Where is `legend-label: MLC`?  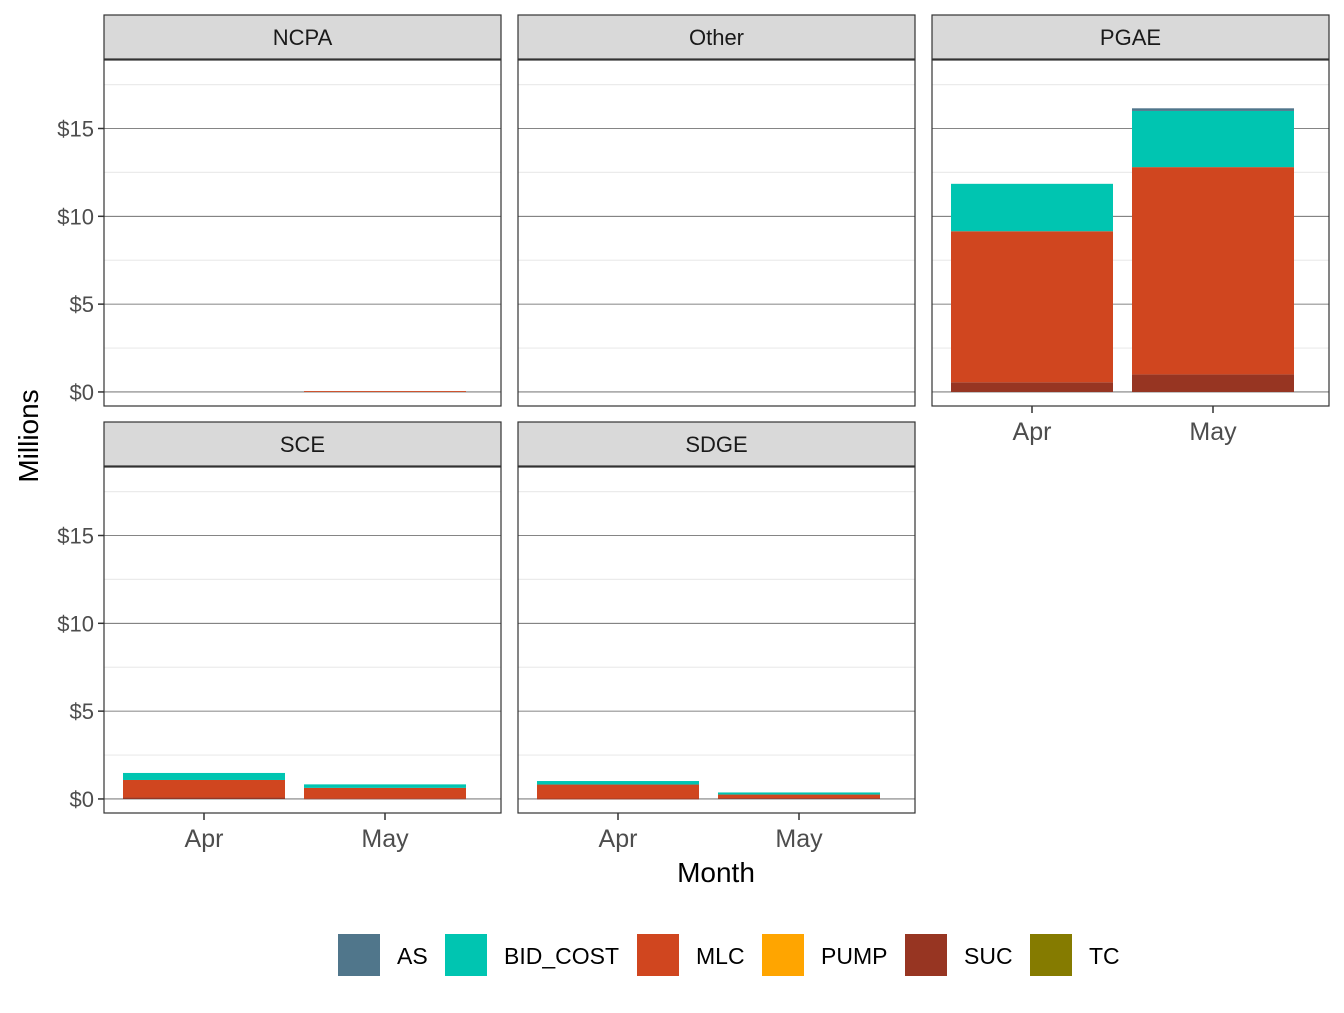
legend-label: MLC is located at coordinates (720, 956).